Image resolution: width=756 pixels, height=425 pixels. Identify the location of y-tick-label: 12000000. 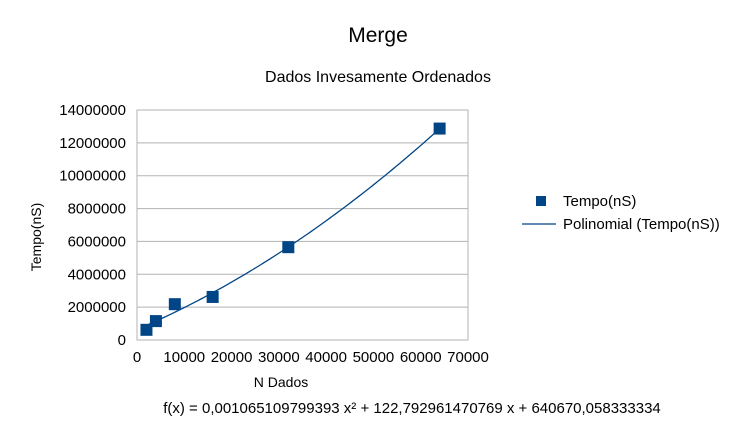
(92, 143).